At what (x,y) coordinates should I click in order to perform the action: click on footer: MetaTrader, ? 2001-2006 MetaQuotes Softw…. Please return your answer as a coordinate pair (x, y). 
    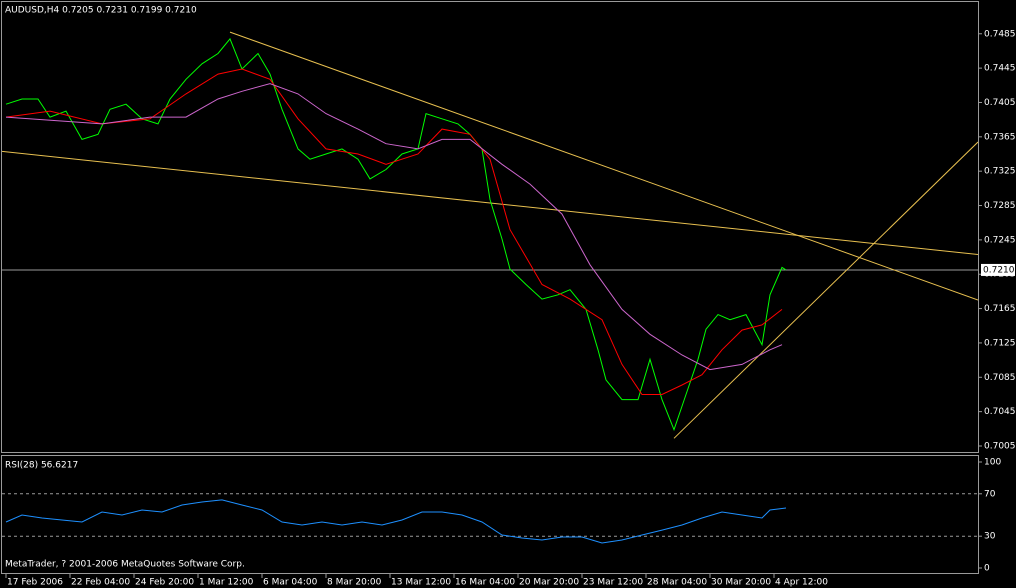
    Looking at the image, I should click on (125, 565).